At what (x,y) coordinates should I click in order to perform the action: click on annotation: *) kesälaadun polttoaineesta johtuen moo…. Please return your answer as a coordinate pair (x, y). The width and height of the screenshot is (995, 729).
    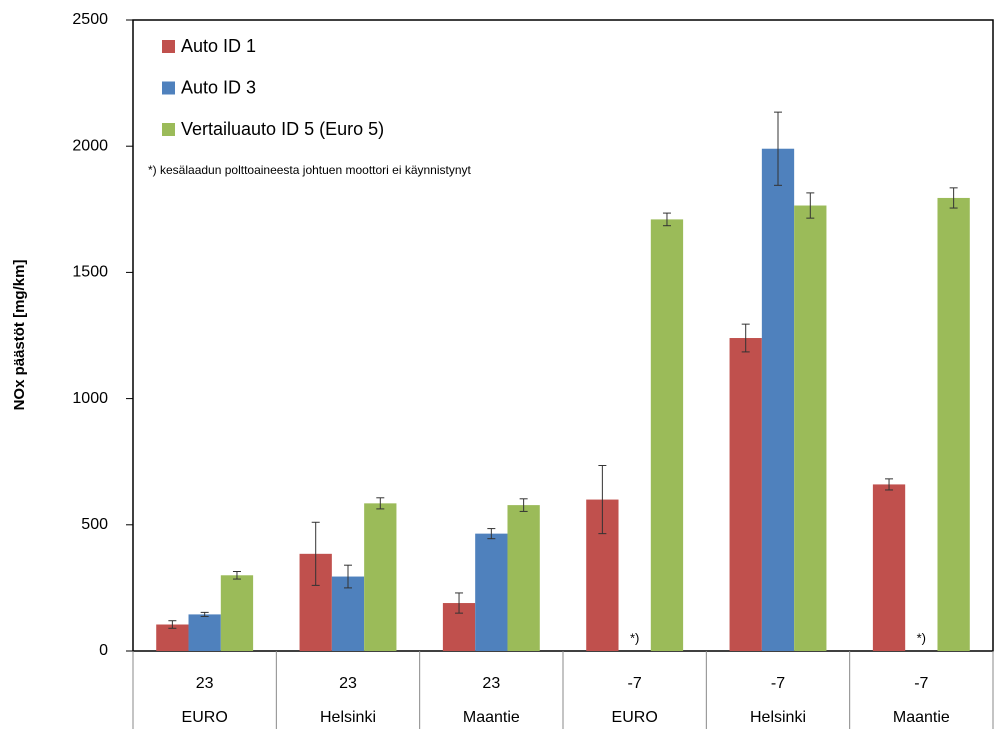
    Looking at the image, I should click on (310, 170).